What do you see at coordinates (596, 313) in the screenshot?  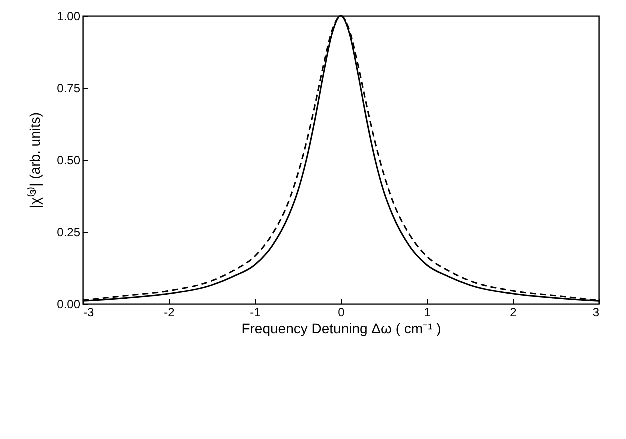 I see `x-tick-label: 3` at bounding box center [596, 313].